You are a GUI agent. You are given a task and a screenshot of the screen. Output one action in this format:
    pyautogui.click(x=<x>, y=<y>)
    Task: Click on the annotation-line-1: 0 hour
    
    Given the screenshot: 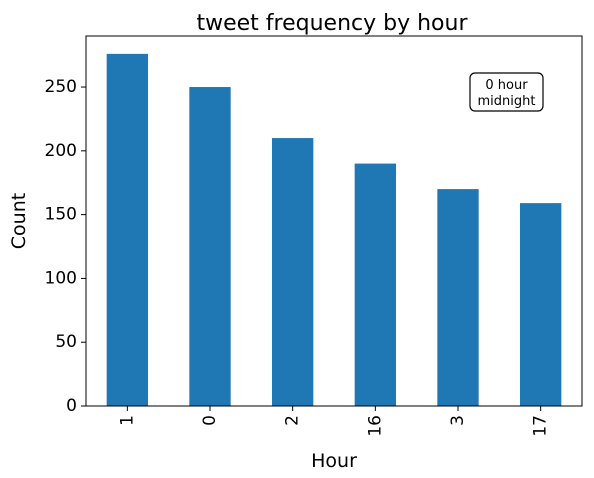 What is the action you would take?
    pyautogui.click(x=506, y=85)
    